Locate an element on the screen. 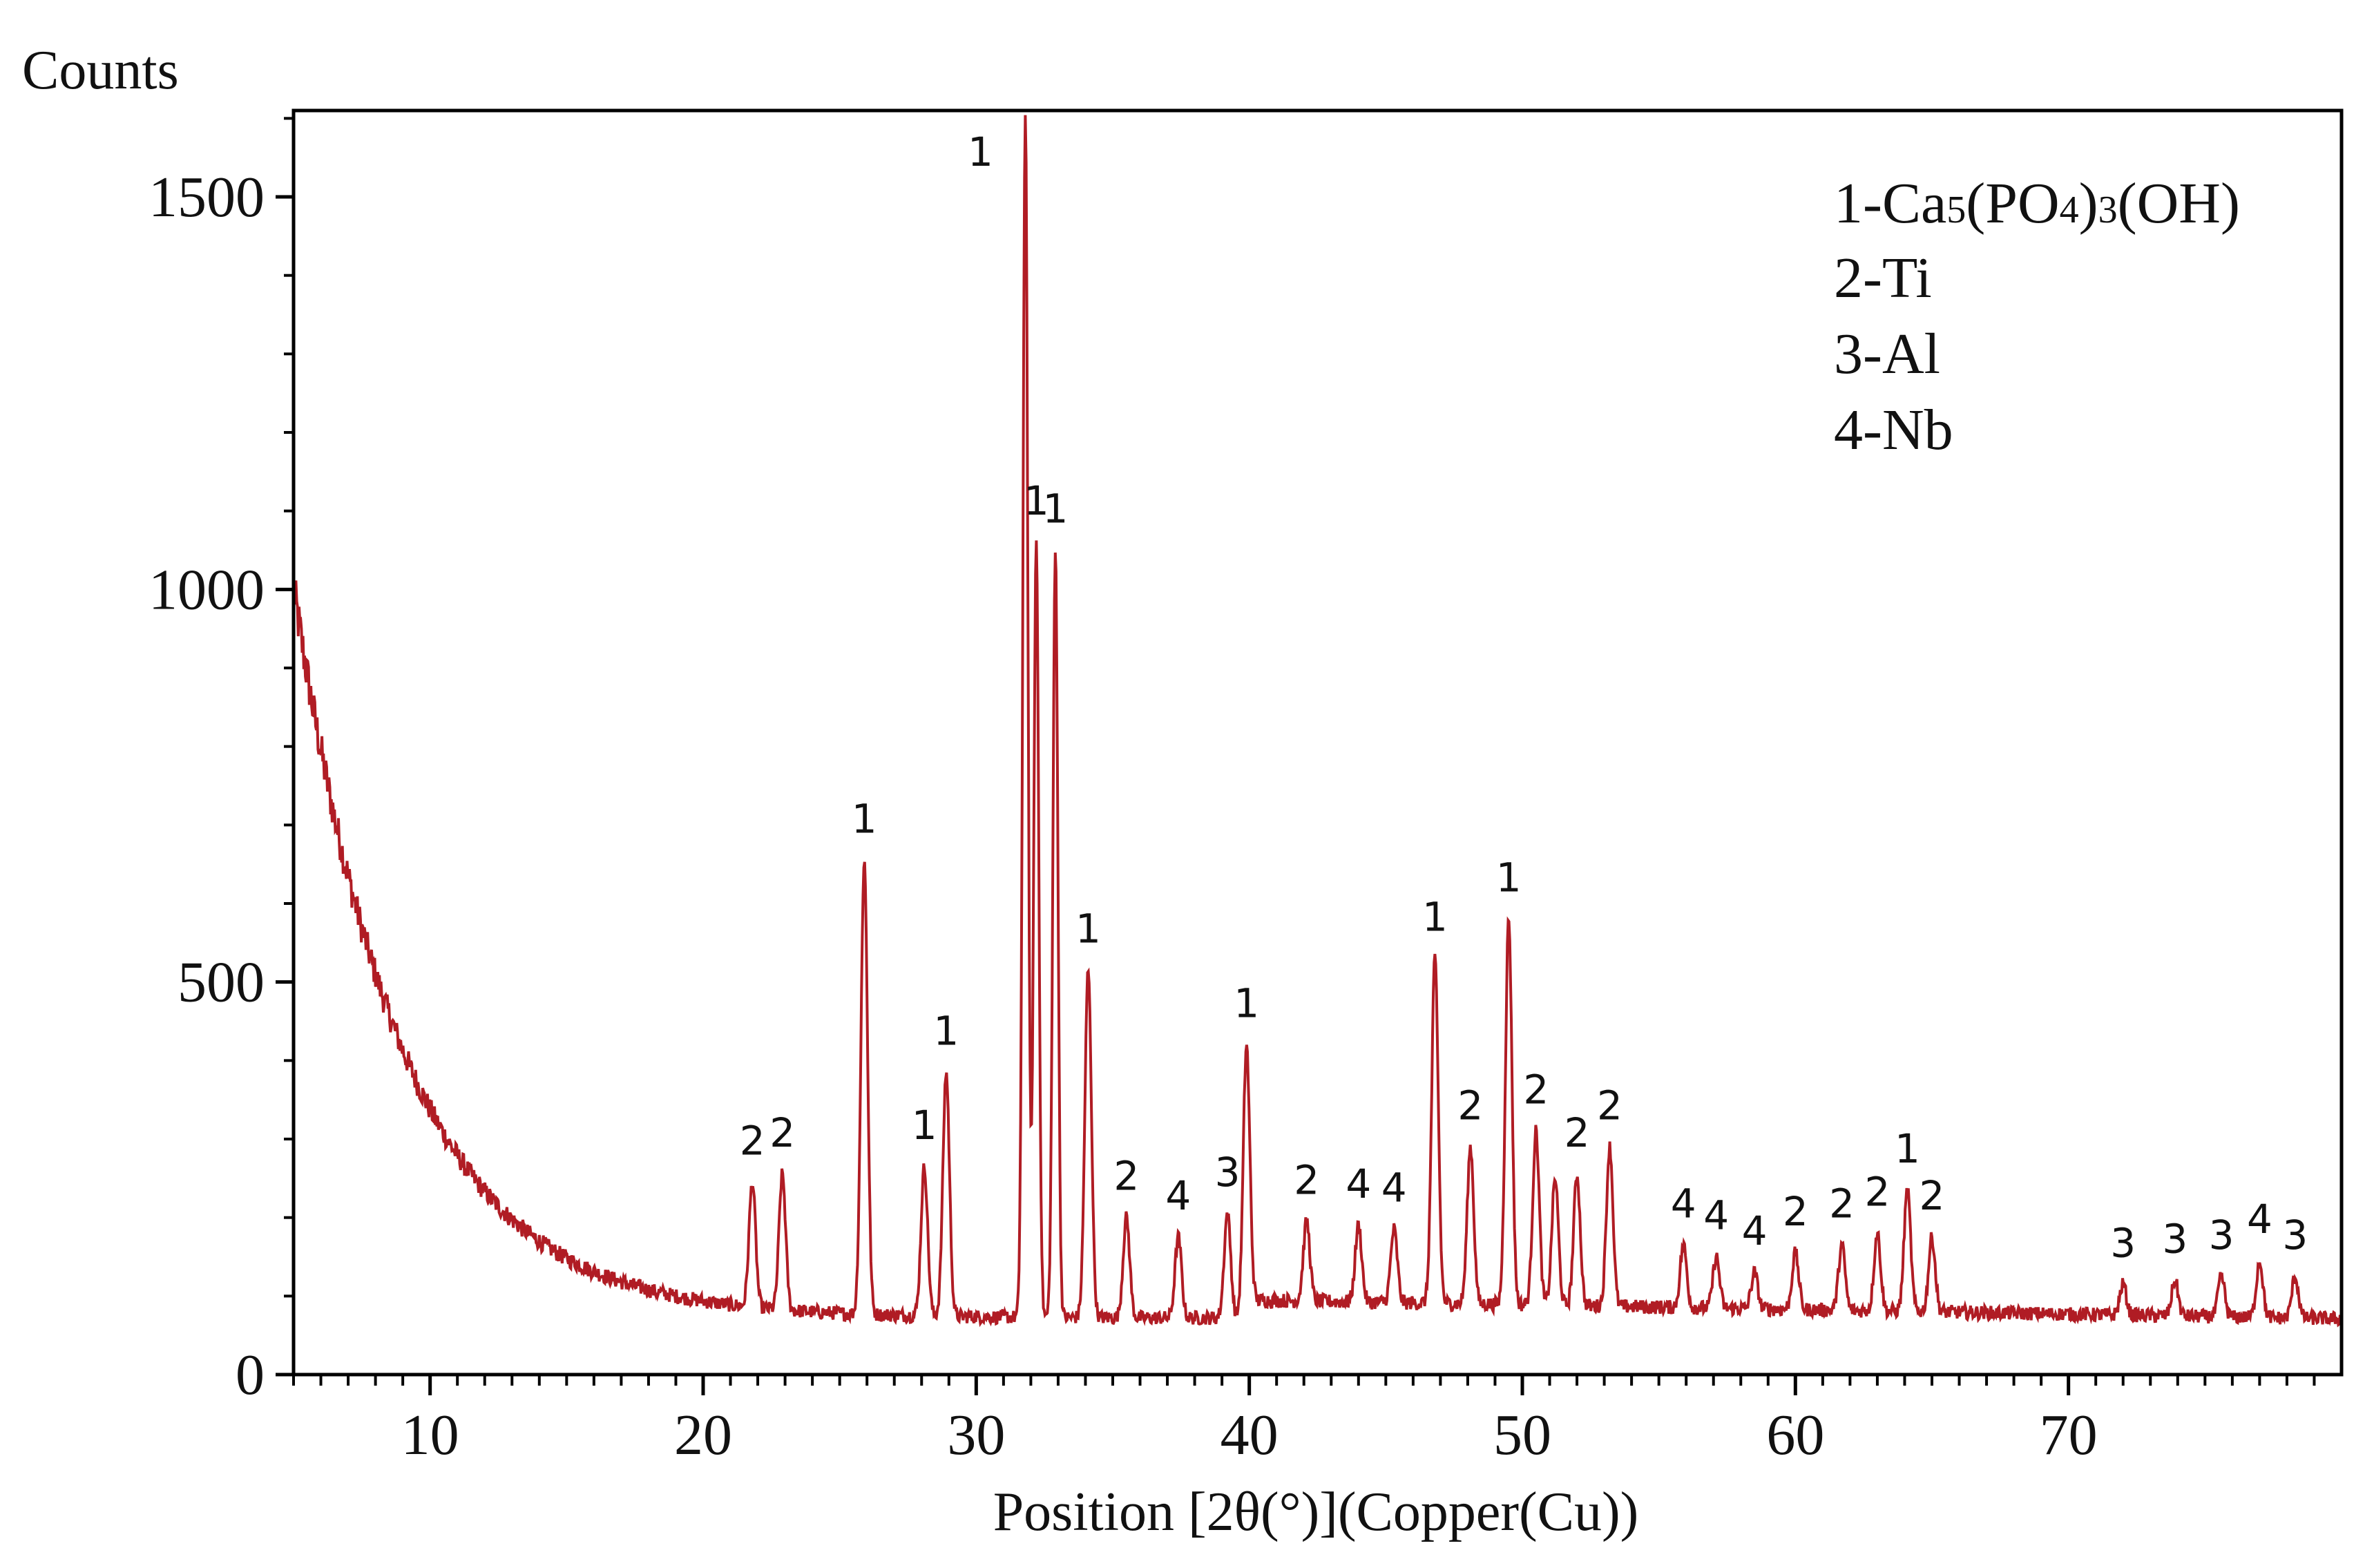  x-axis-title: Position [2θ(°)](Copper(Cu)) is located at coordinates (1316, 1512).